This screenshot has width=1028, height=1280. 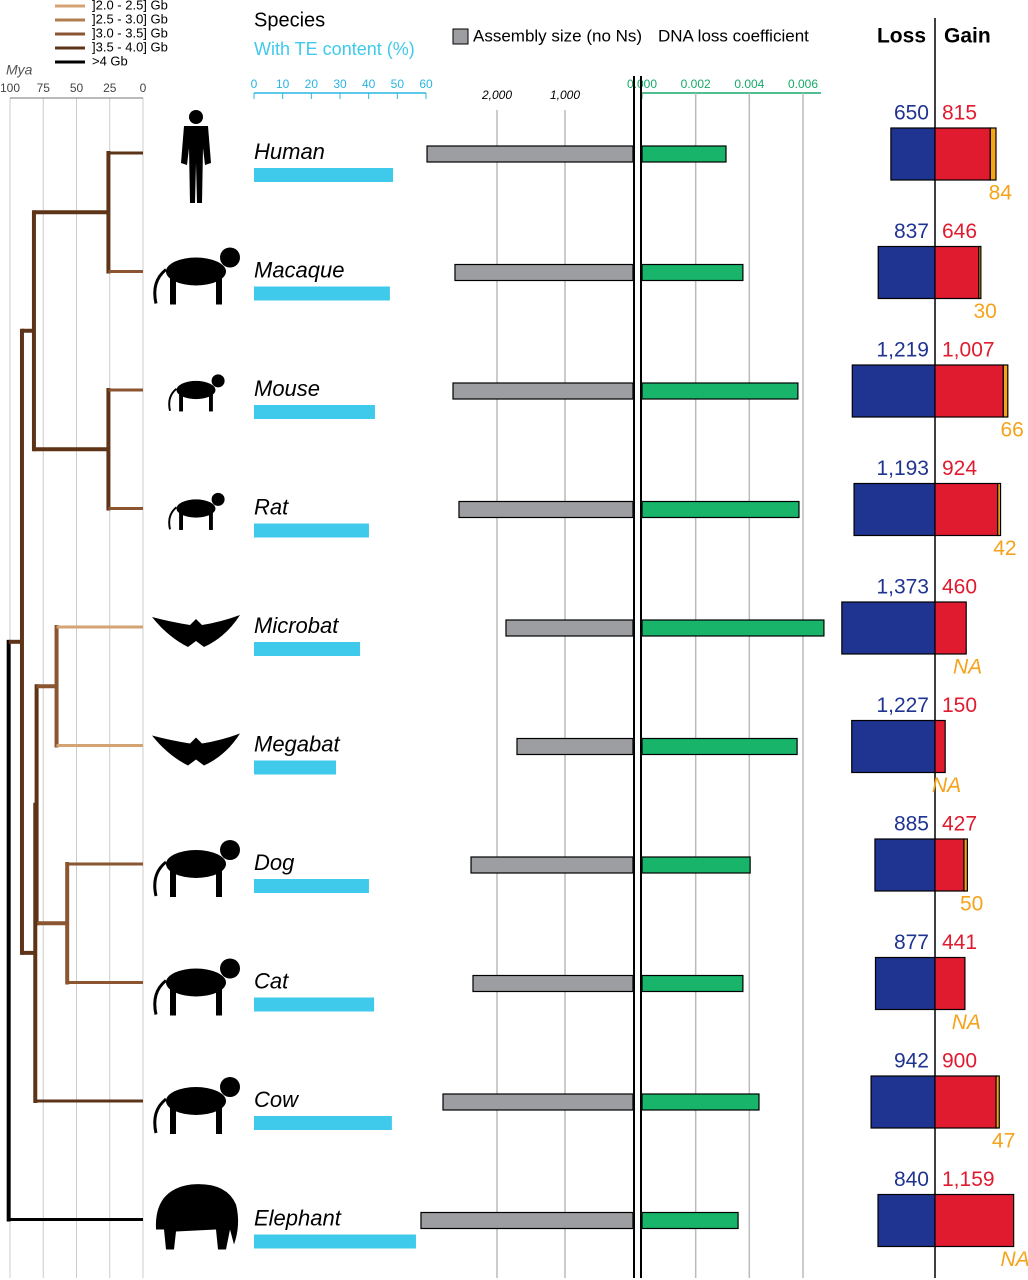 What do you see at coordinates (959, 824) in the screenshot?
I see `gain-label: 427` at bounding box center [959, 824].